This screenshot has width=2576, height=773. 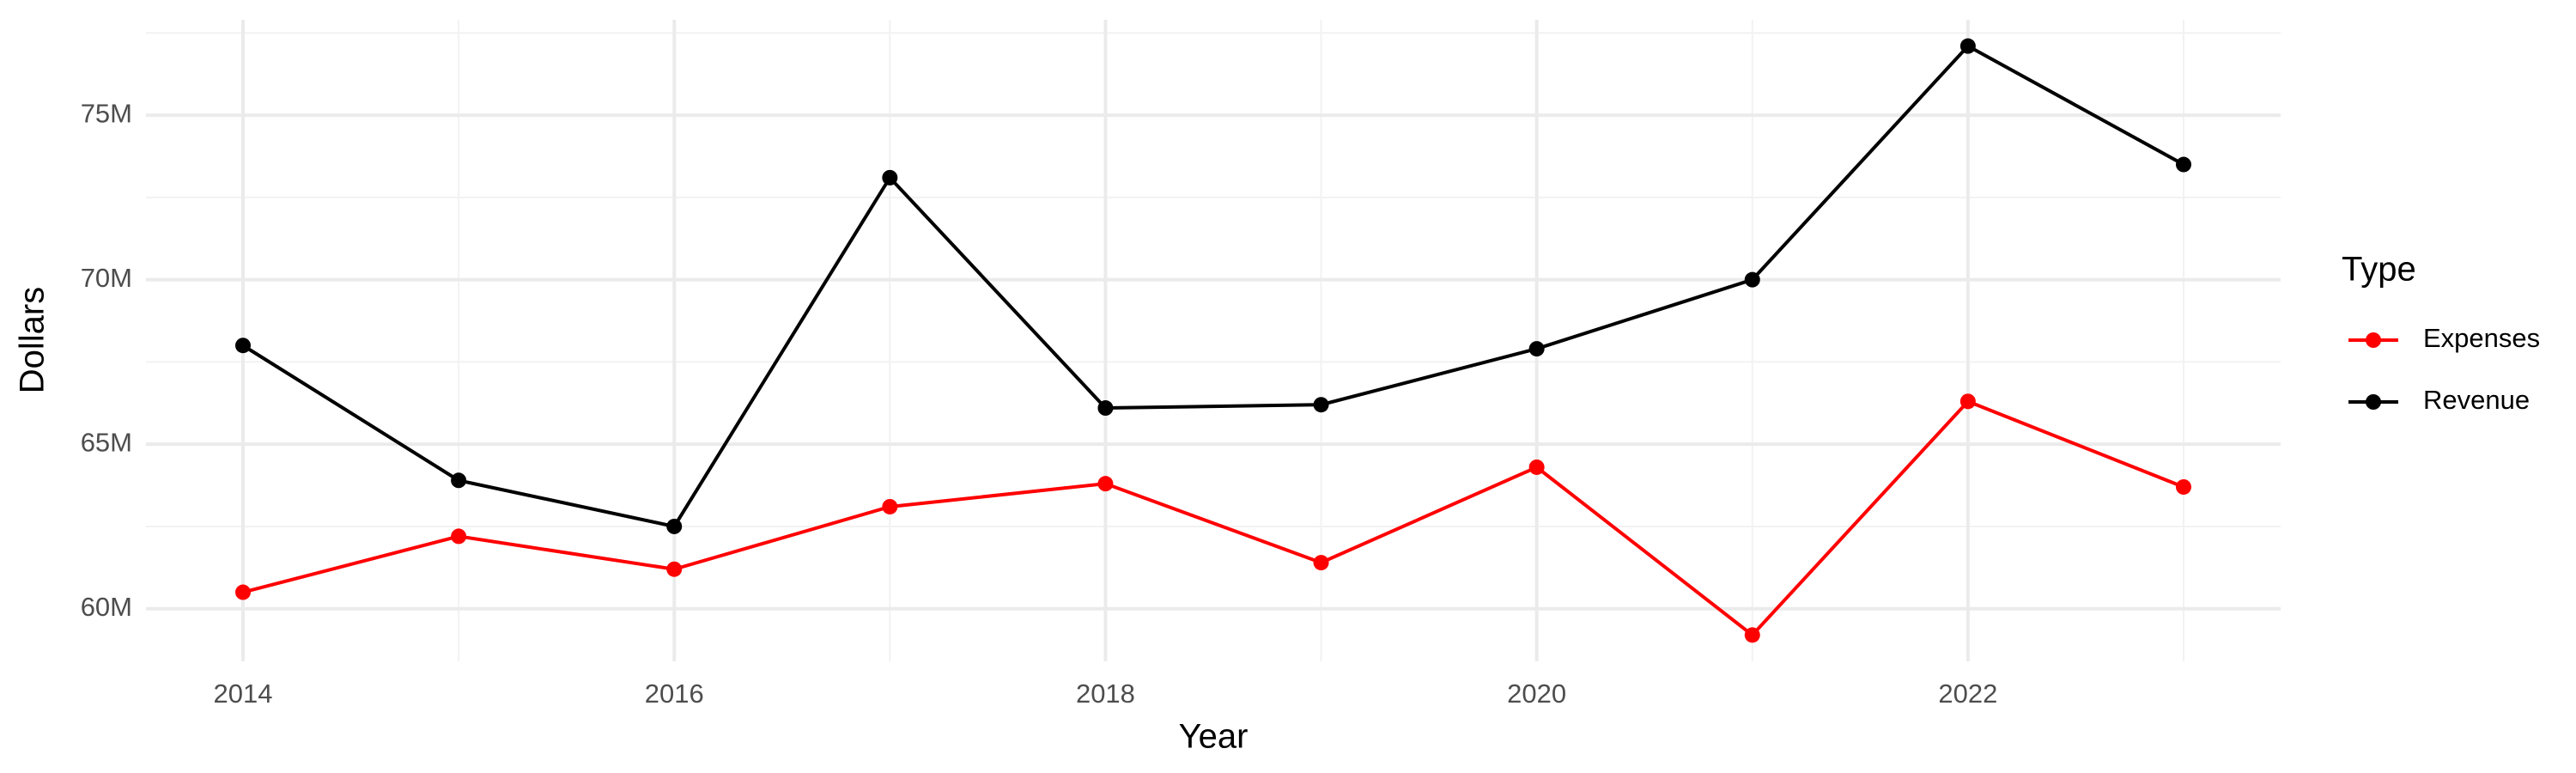 I want to click on legend-label: Revenue, so click(x=2477, y=400).